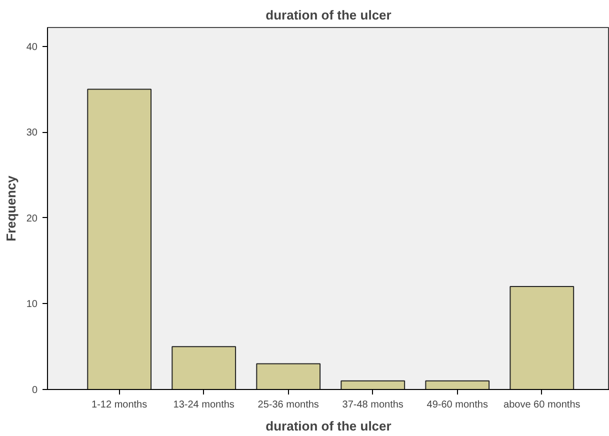 Image resolution: width=609 pixels, height=436 pixels. Describe the element at coordinates (373, 405) in the screenshot. I see `x-tick-label: 37-48 months` at that location.